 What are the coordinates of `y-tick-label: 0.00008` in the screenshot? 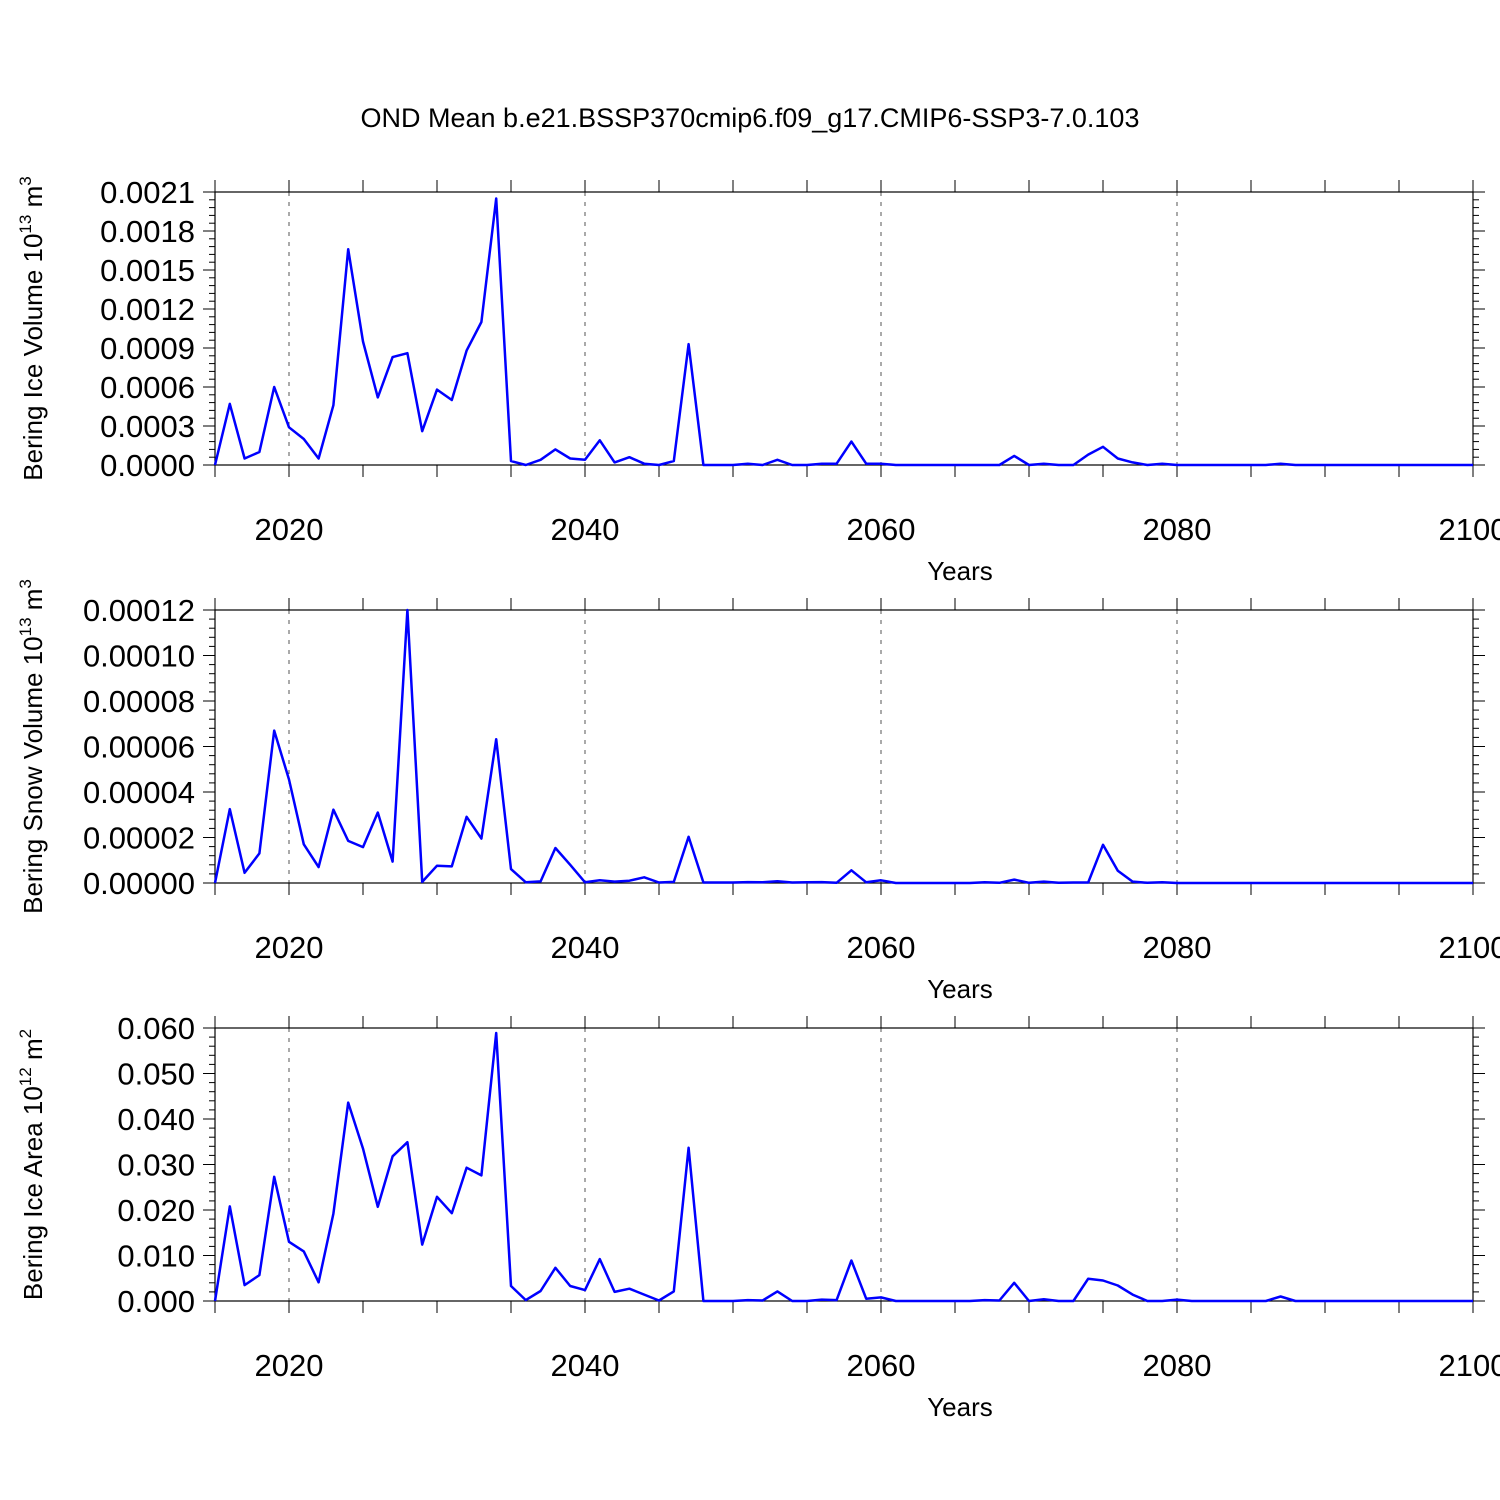 It's located at (139, 701).